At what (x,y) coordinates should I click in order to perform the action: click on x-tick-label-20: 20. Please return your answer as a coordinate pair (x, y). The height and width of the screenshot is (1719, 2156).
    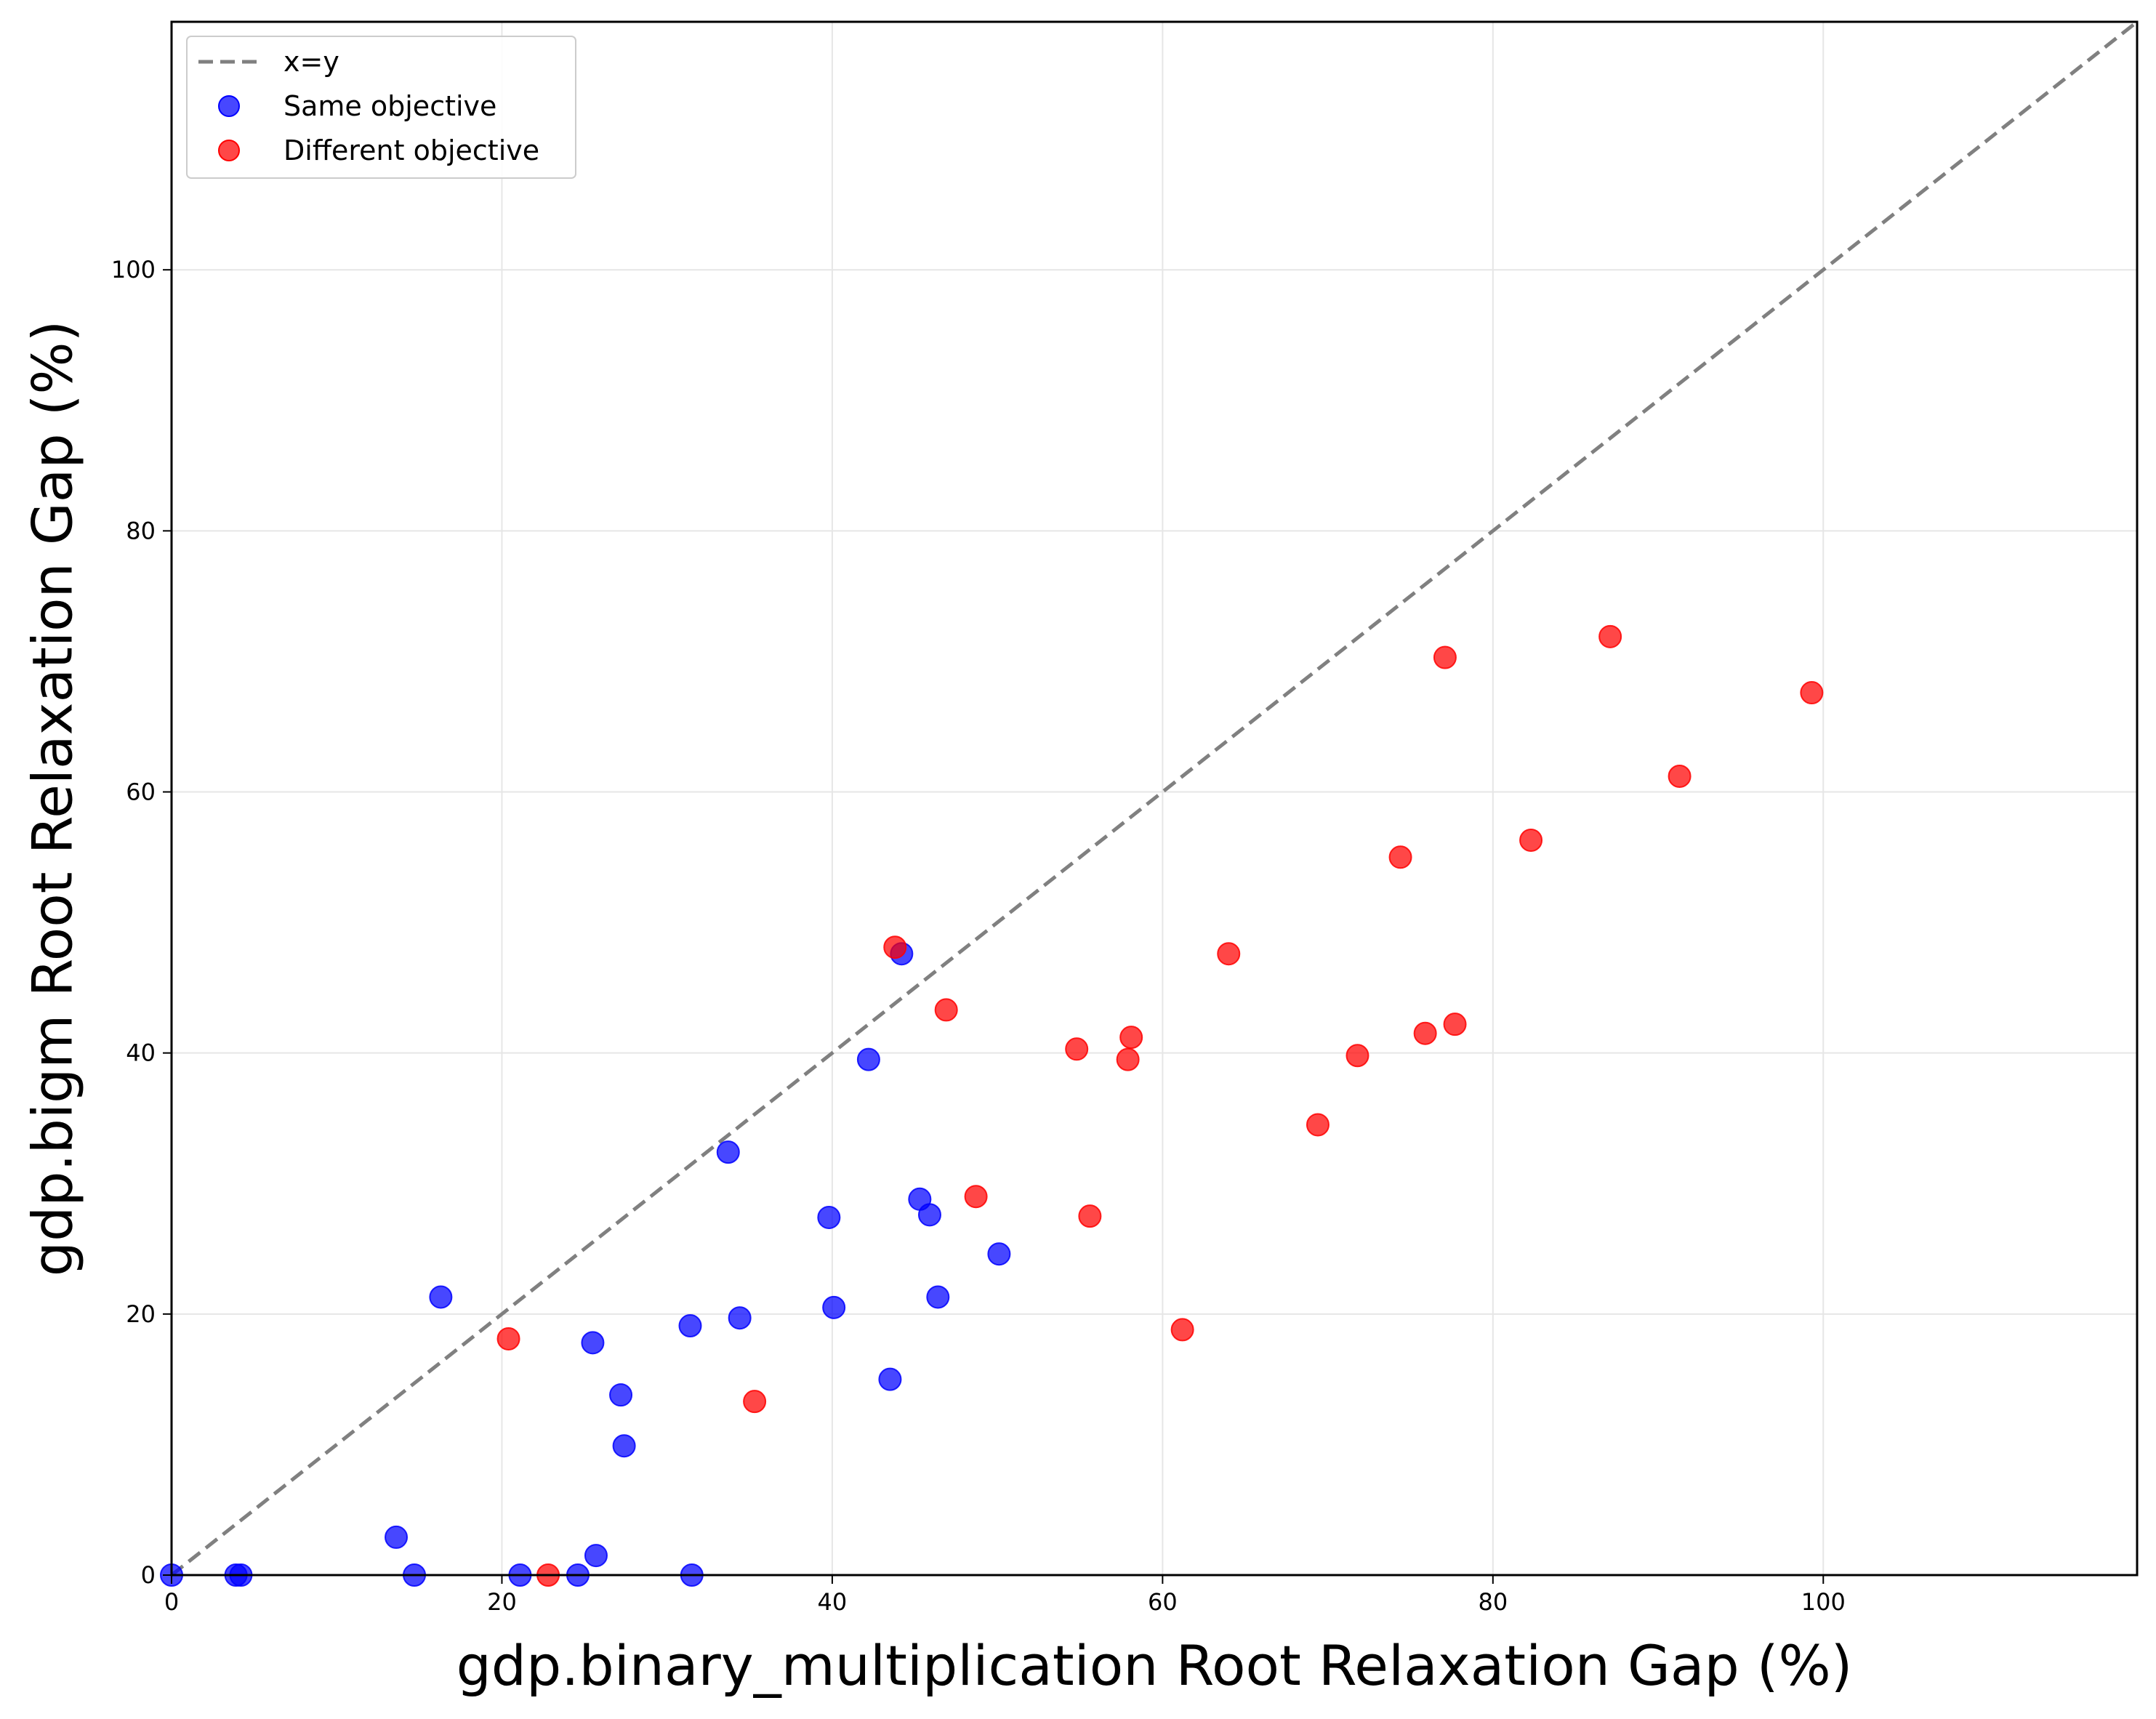
    Looking at the image, I should click on (502, 1602).